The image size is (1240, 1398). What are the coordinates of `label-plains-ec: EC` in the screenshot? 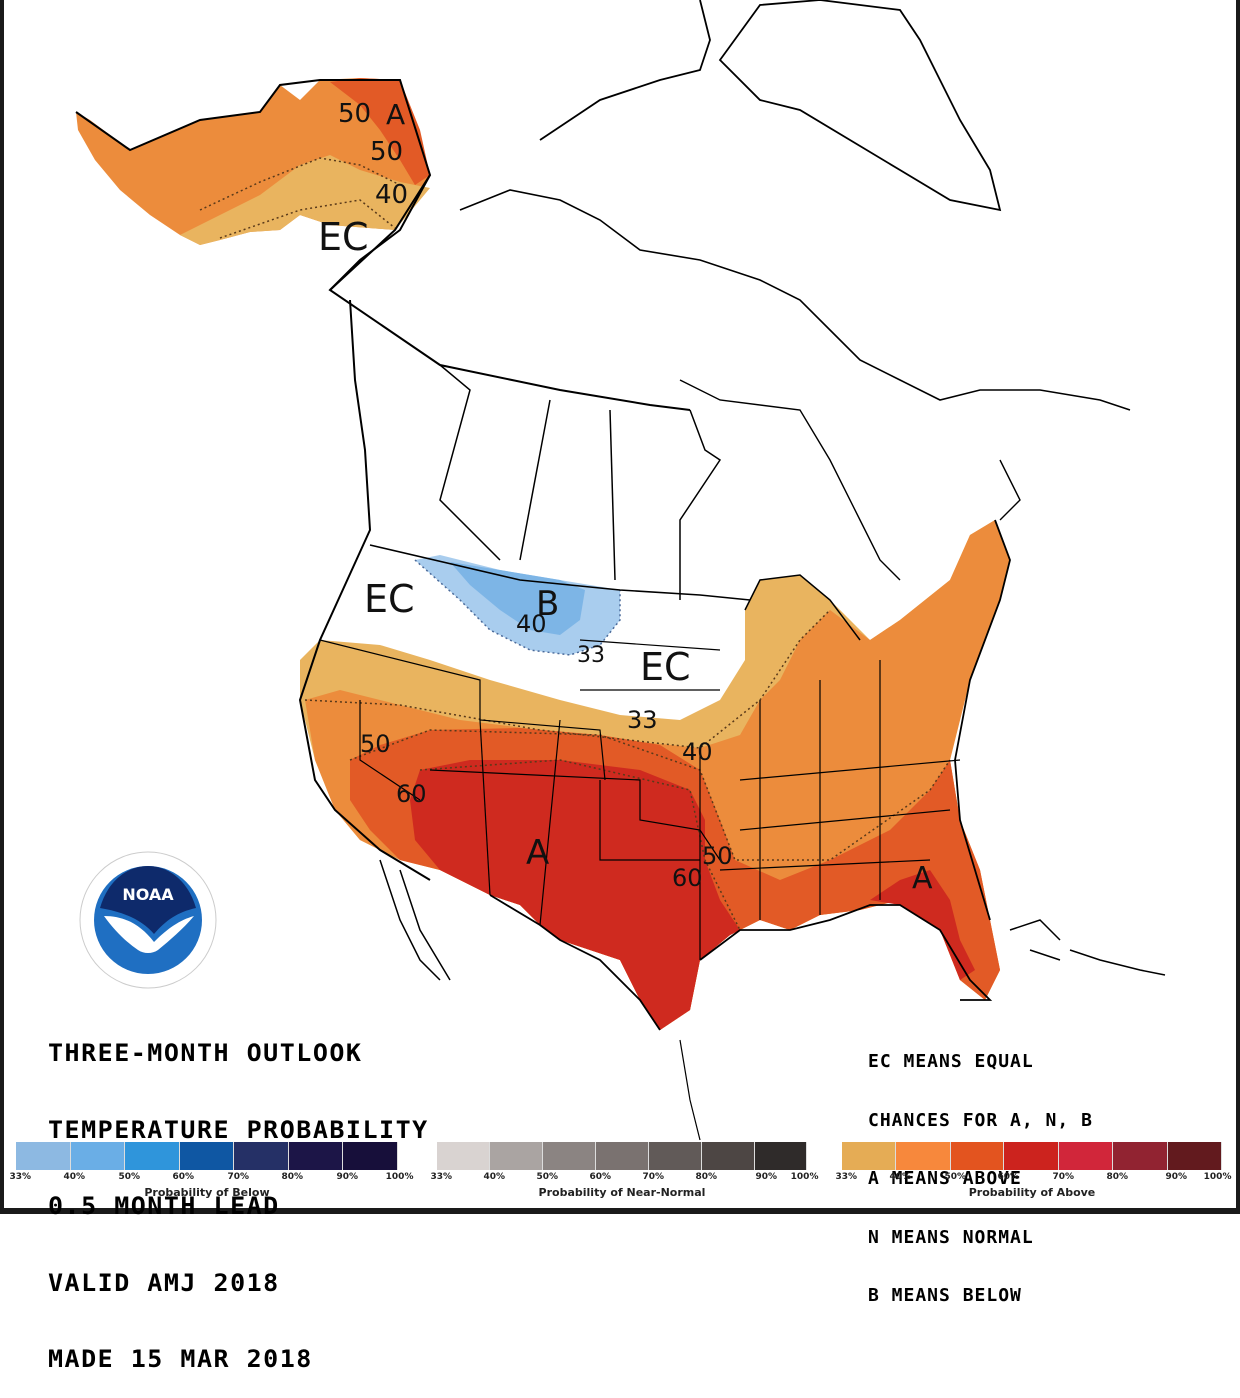 It's located at (665, 667).